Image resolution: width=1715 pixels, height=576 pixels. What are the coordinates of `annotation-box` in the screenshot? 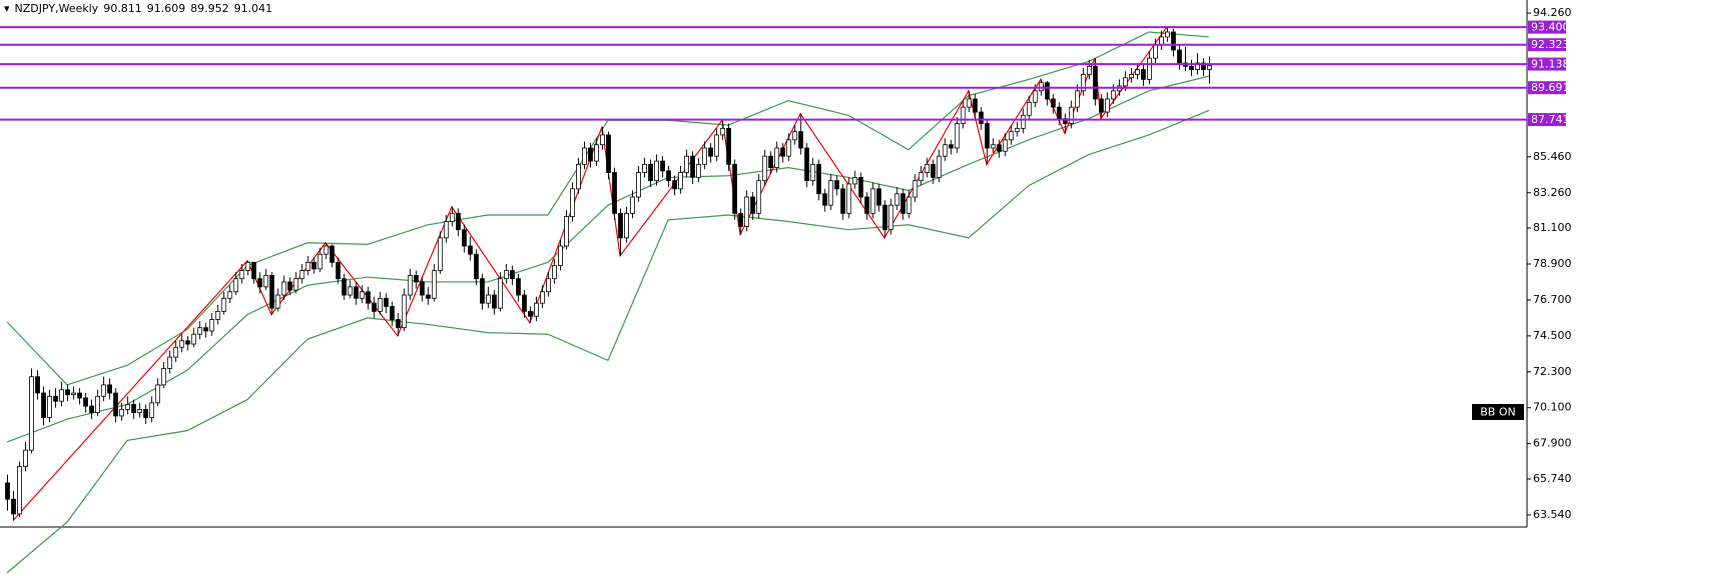 It's located at (1498, 412).